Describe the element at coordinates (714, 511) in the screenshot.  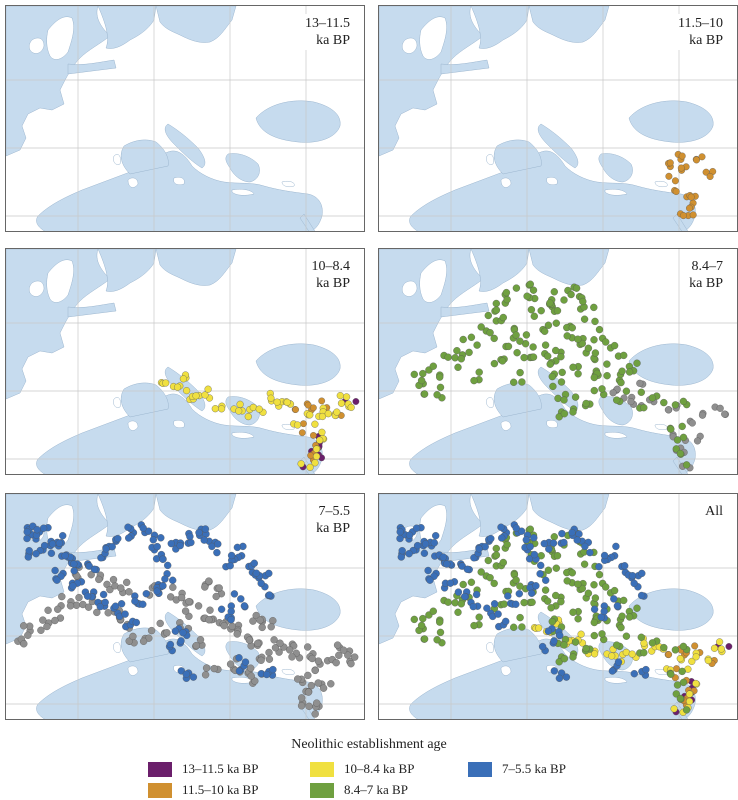
I see `panel-label-period: All` at that location.